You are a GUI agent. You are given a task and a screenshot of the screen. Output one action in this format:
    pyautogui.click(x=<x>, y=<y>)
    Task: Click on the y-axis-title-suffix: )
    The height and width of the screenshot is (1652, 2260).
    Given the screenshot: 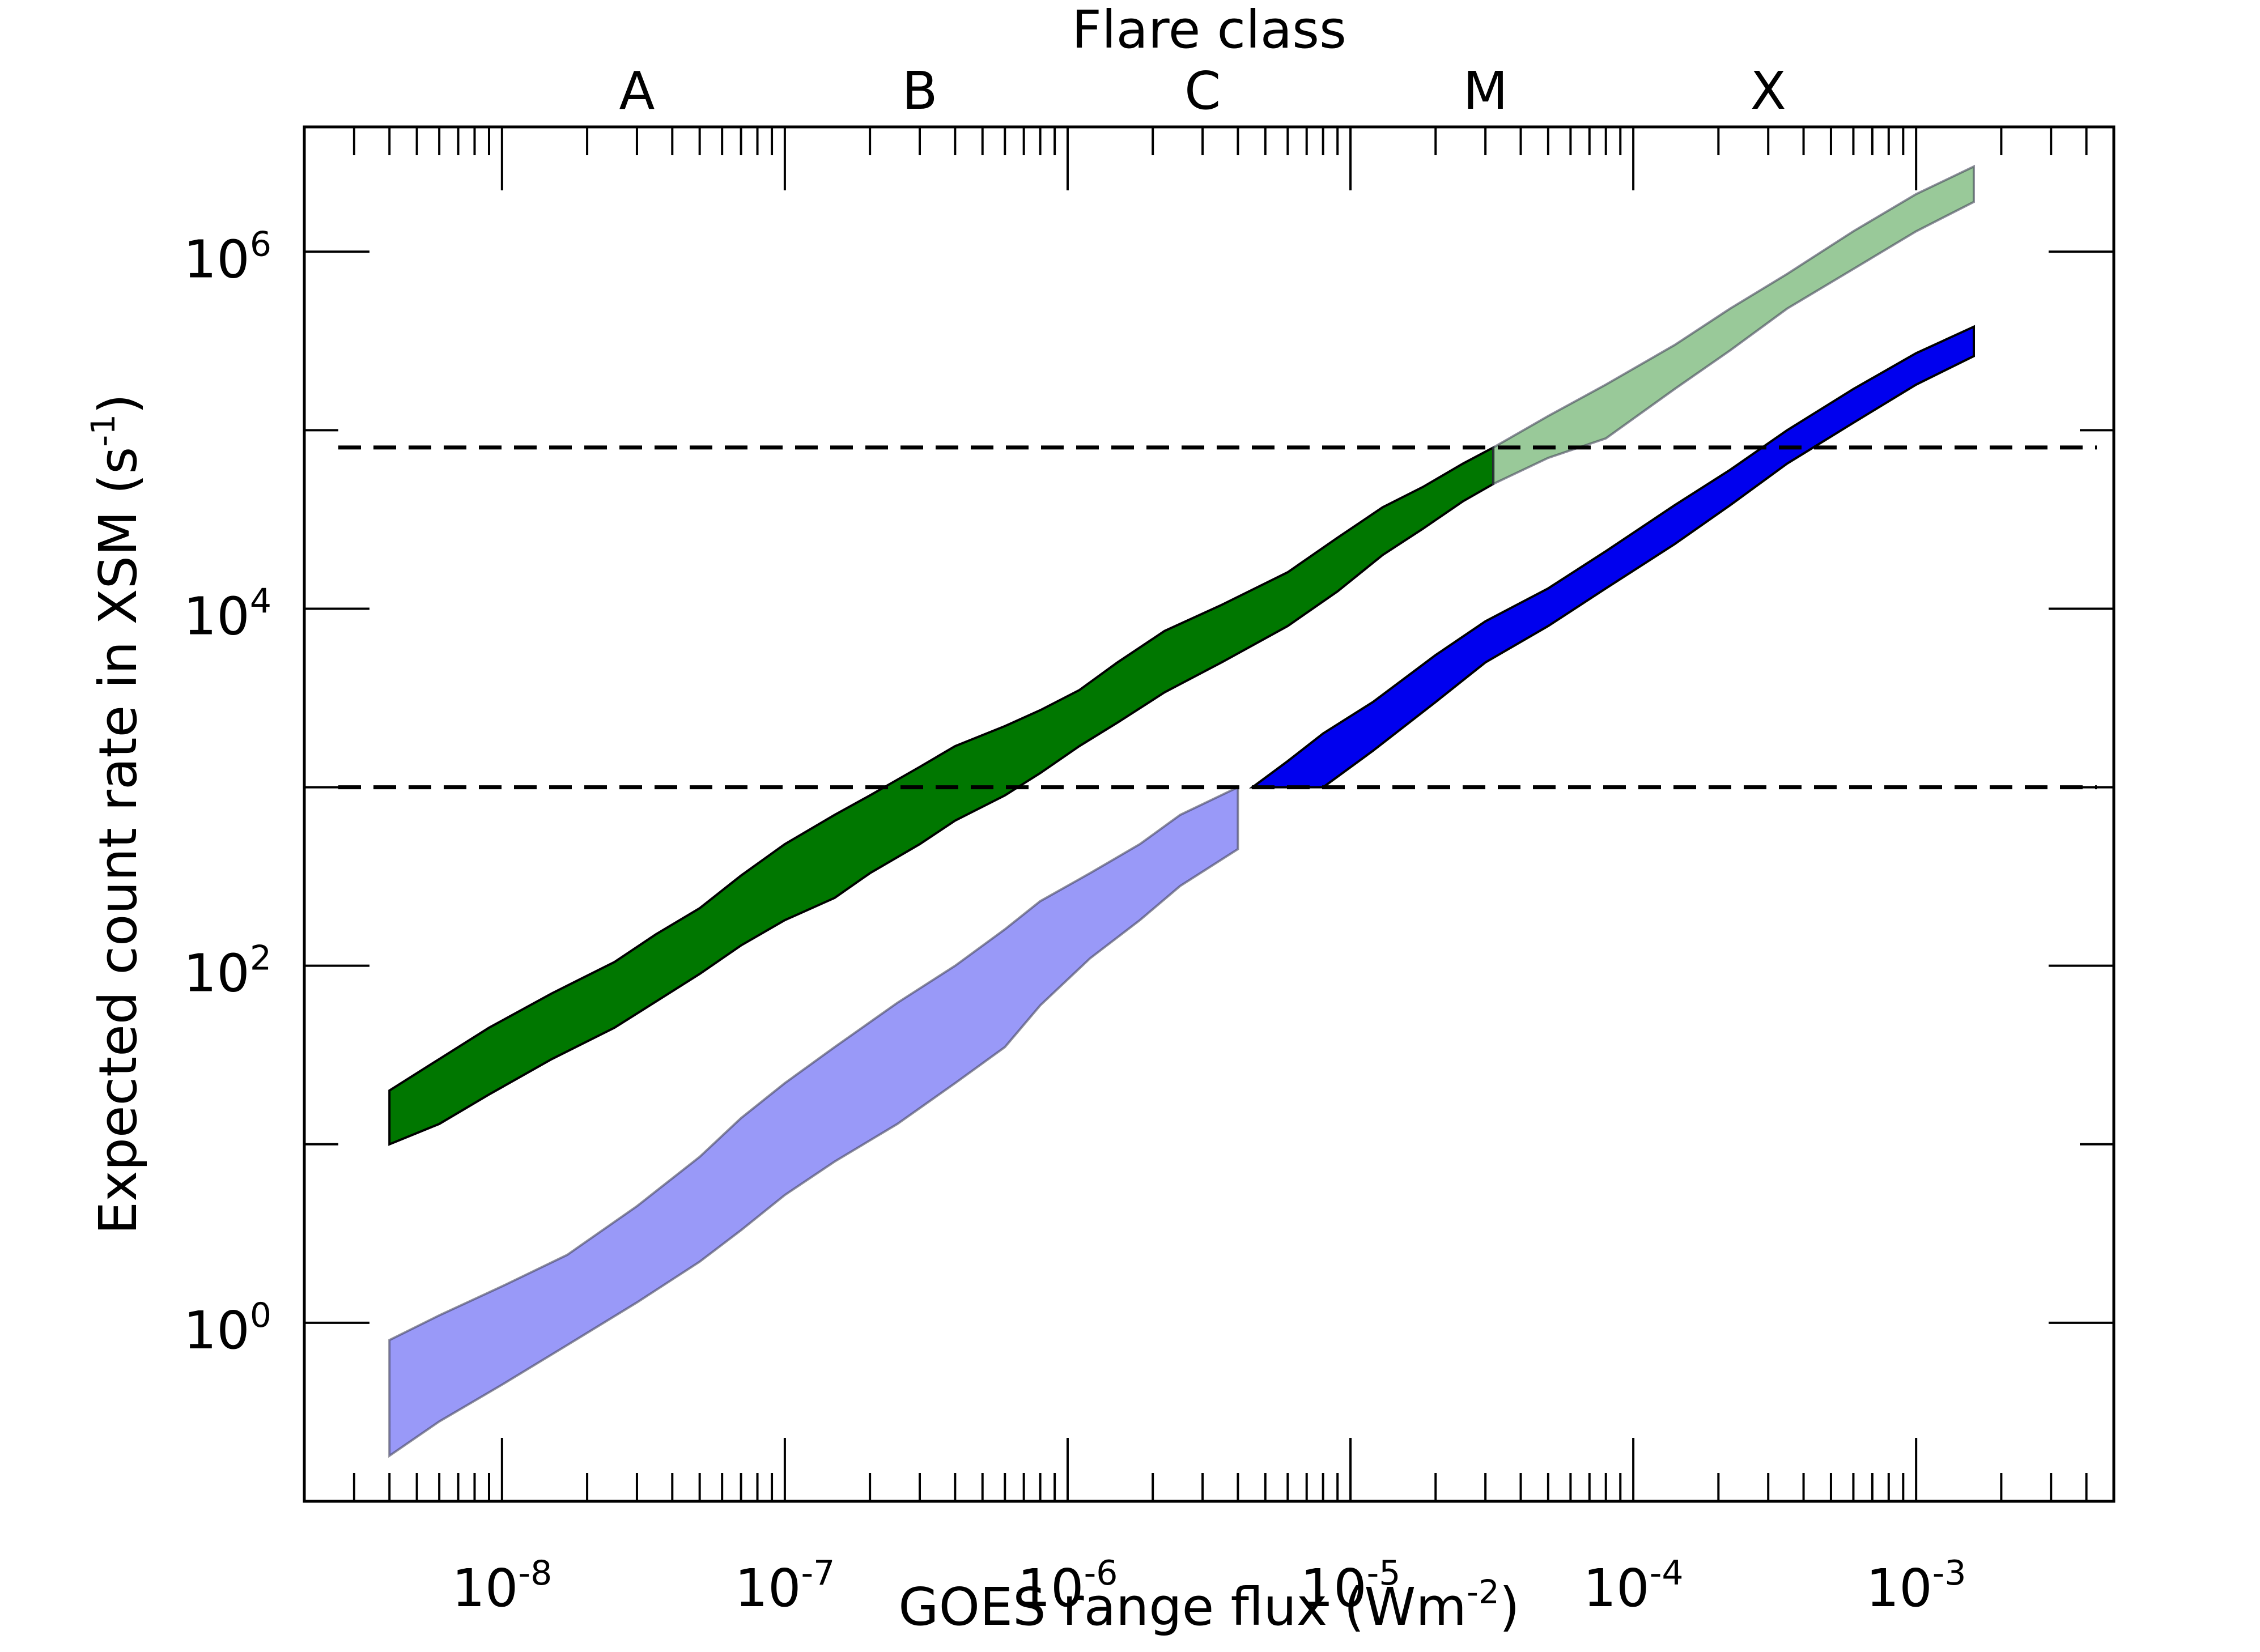 What is the action you would take?
    pyautogui.click(x=118, y=404)
    